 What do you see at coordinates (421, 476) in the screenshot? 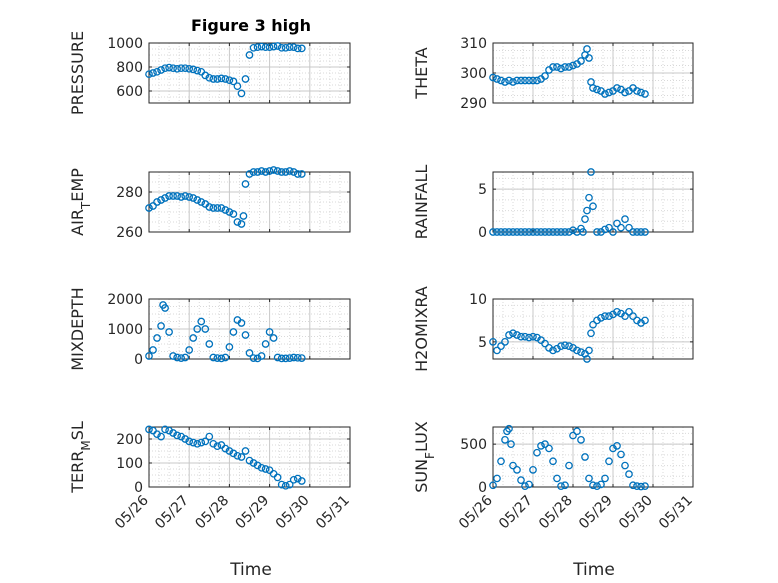
I see `y-axis-label-main: SUN` at bounding box center [421, 476].